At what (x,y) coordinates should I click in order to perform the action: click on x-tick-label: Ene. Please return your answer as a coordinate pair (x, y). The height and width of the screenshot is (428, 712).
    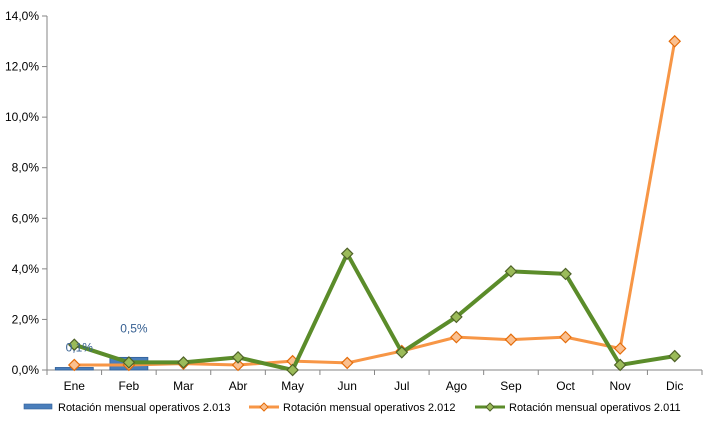
    Looking at the image, I should click on (75, 386).